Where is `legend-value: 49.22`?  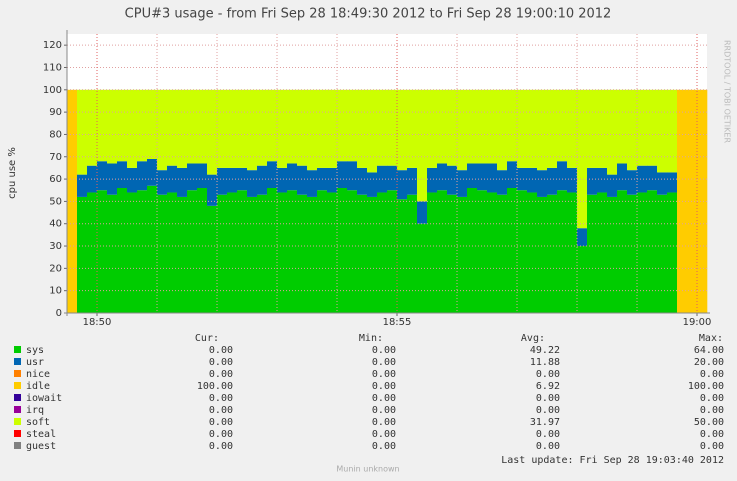 legend-value: 49.22 is located at coordinates (545, 350).